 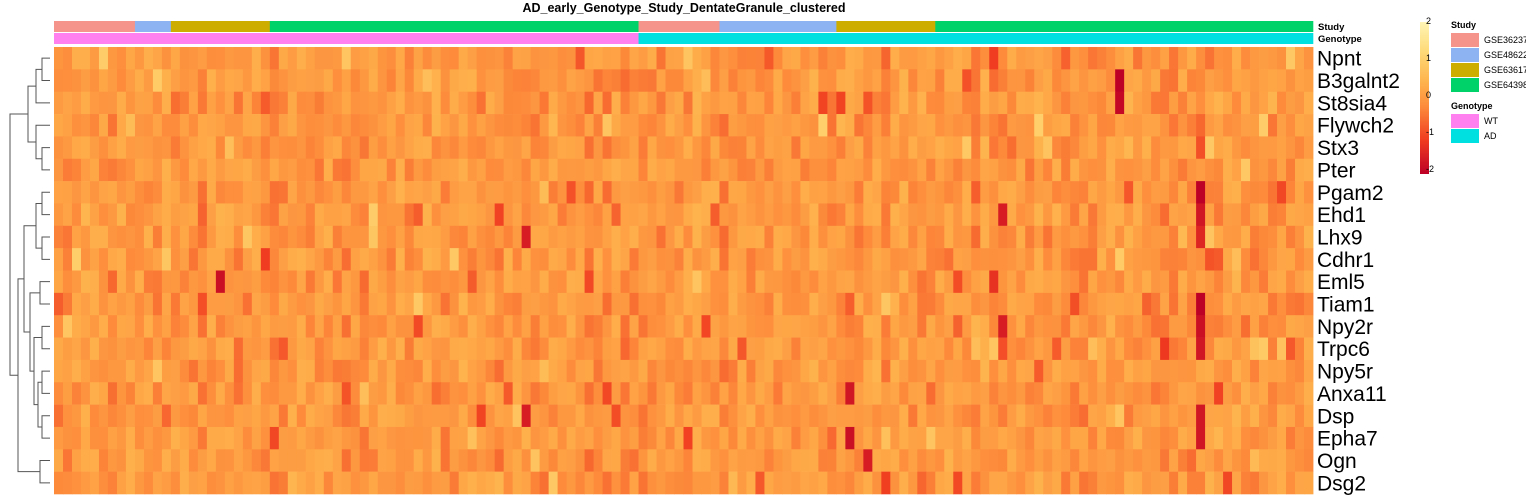 I want to click on gene-label: Ogn, so click(x=1337, y=461).